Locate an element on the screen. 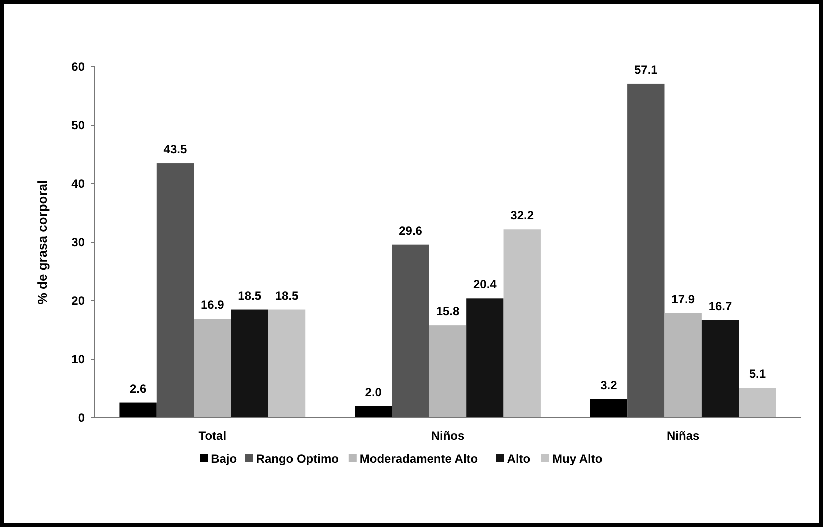  data-label: 16.9 is located at coordinates (212, 305).